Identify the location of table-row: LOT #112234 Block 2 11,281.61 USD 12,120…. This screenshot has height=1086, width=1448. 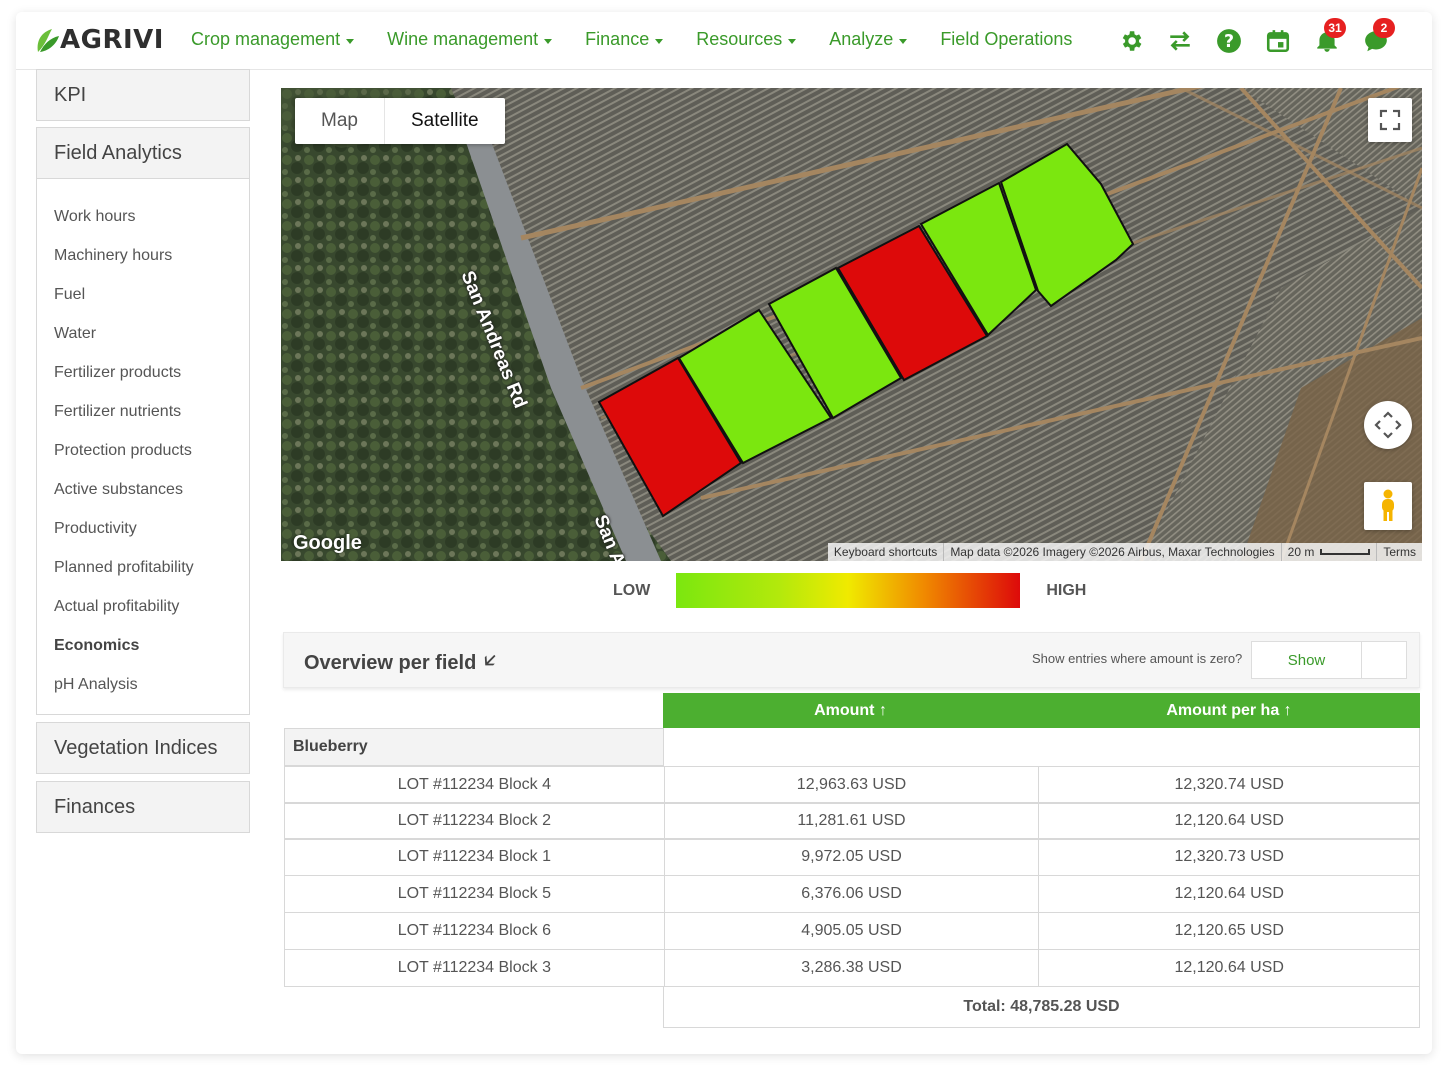
(852, 821).